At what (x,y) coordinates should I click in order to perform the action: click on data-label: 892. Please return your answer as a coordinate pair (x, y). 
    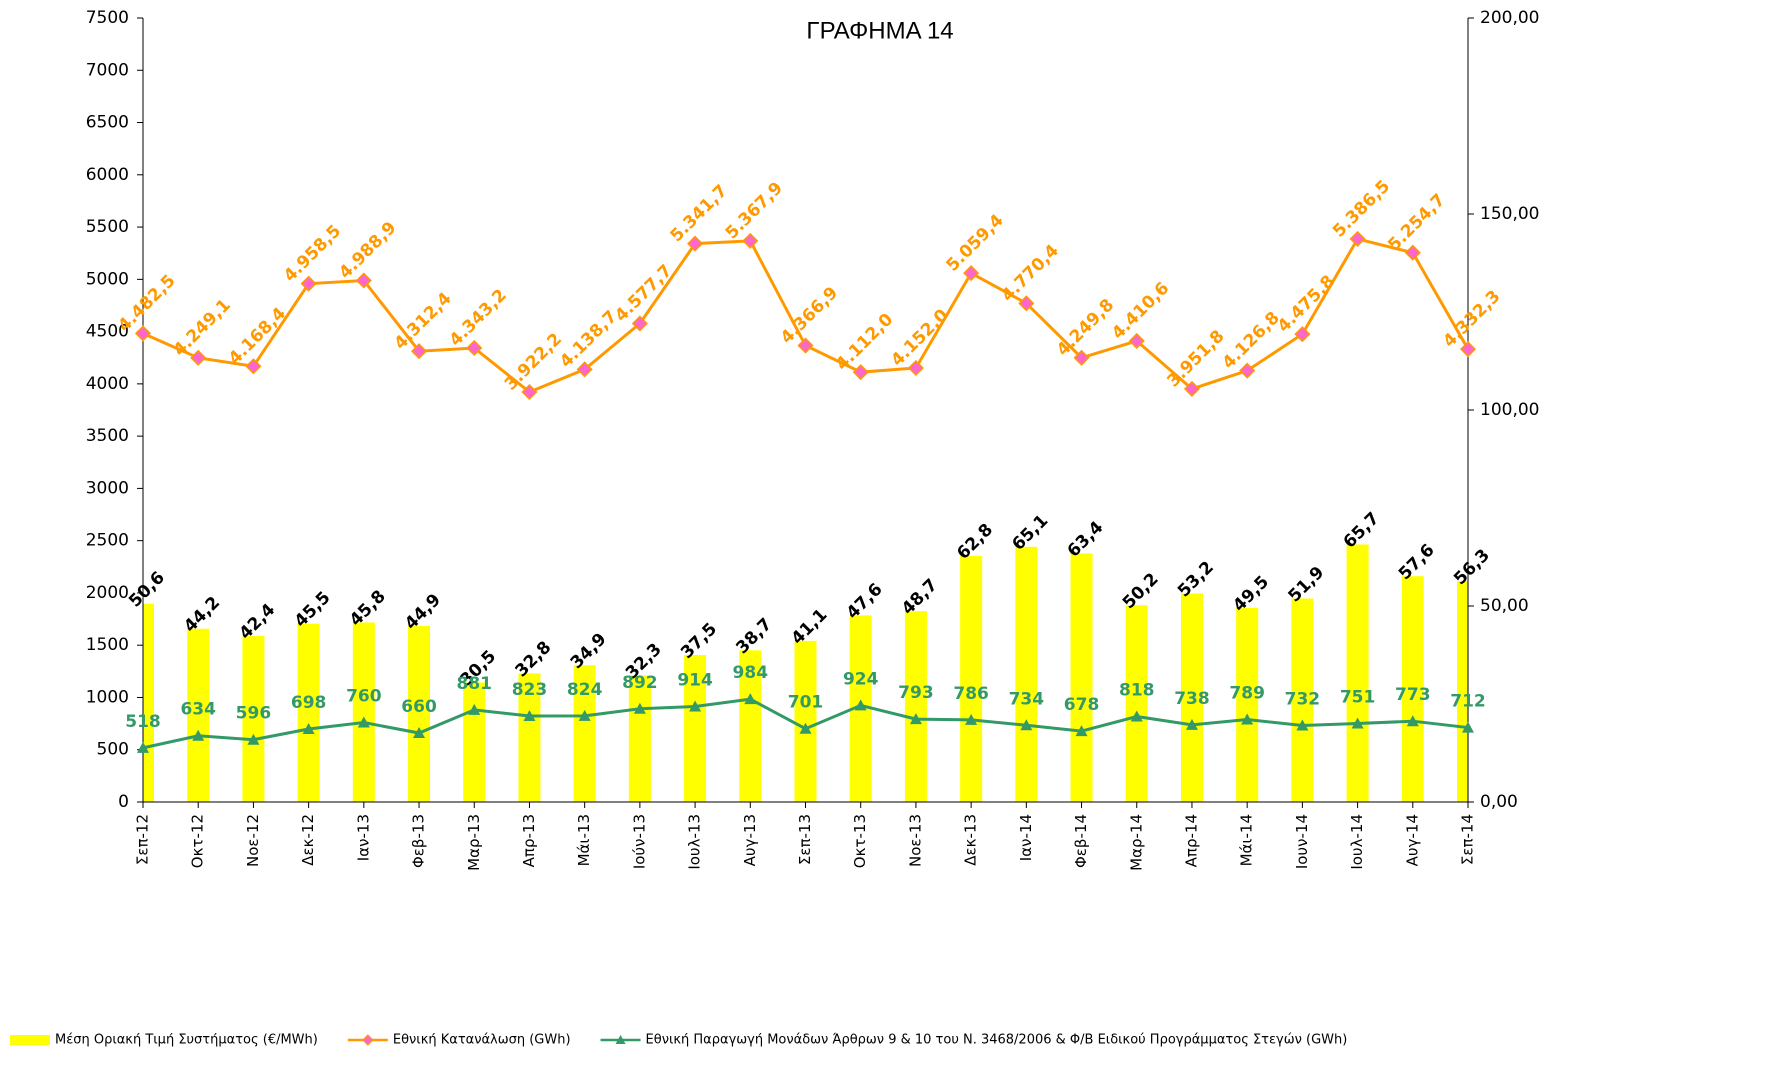
    Looking at the image, I should click on (640, 683).